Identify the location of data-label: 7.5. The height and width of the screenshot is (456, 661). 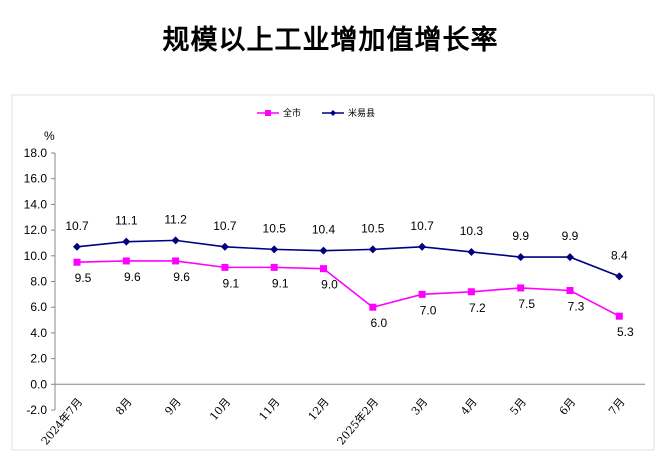
(526, 304).